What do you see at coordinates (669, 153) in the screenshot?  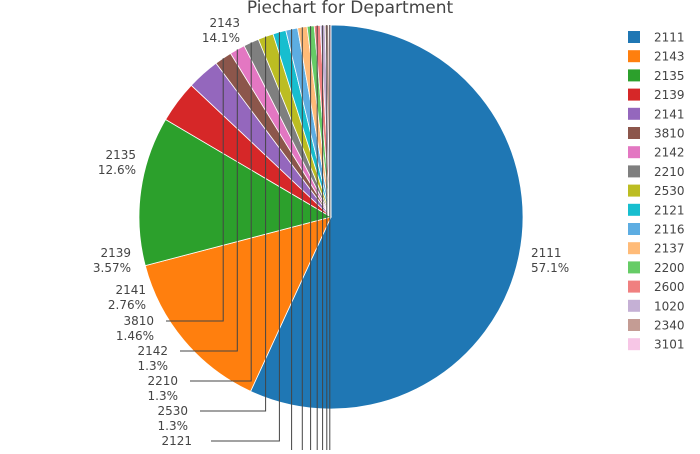 I see `legend-label-2142: 2142` at bounding box center [669, 153].